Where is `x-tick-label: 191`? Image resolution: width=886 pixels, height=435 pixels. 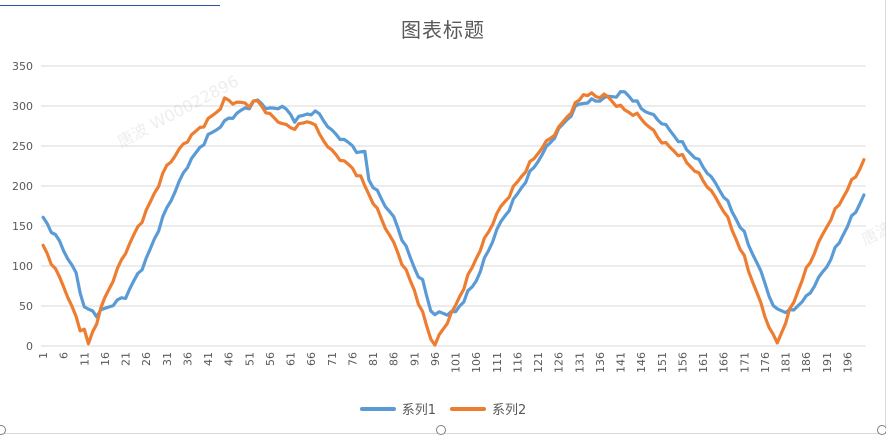 x-tick-label: 191 is located at coordinates (827, 362).